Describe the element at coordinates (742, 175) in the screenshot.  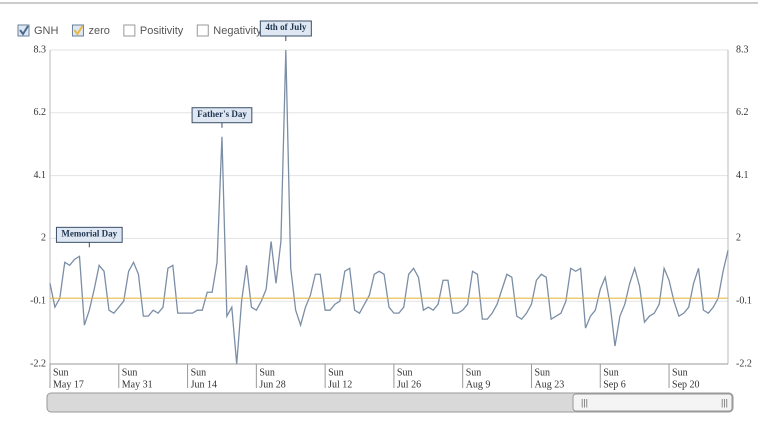
I see `y2-tick-label: 4.1` at that location.